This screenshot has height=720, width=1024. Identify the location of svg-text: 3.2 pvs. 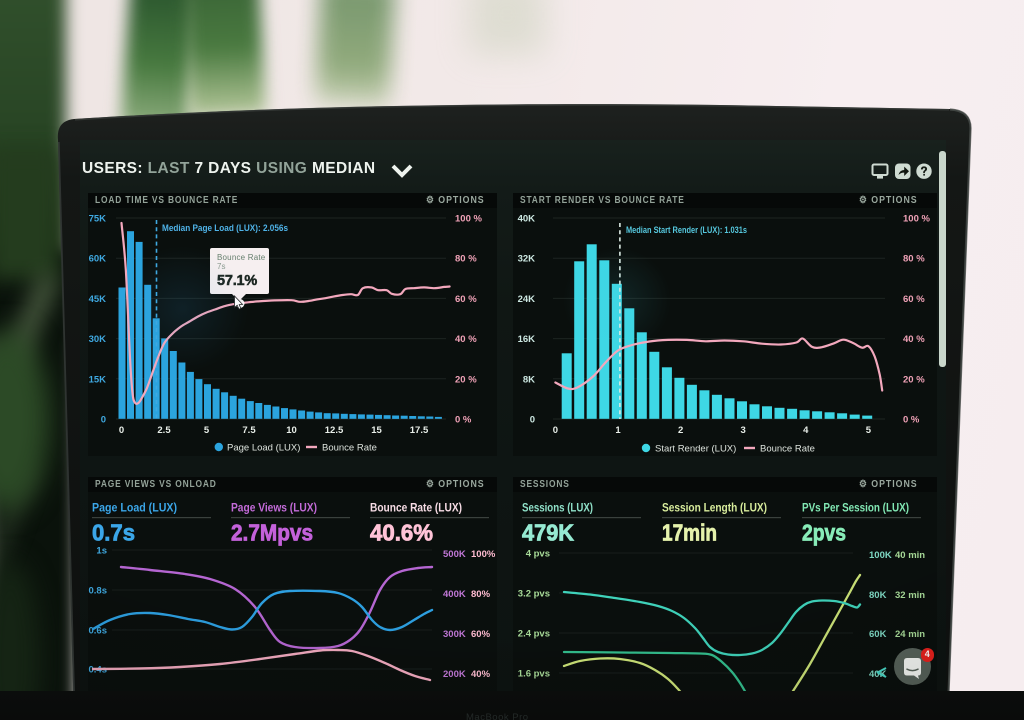
(534, 594).